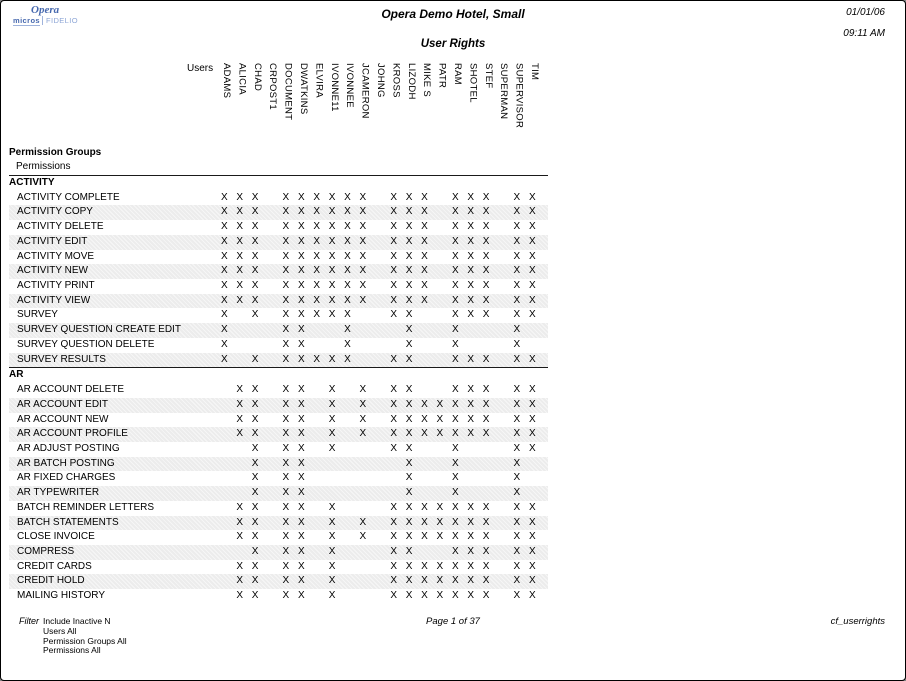 The height and width of the screenshot is (681, 906). Describe the element at coordinates (453, 44) in the screenshot. I see `report-title: User Rights` at that location.